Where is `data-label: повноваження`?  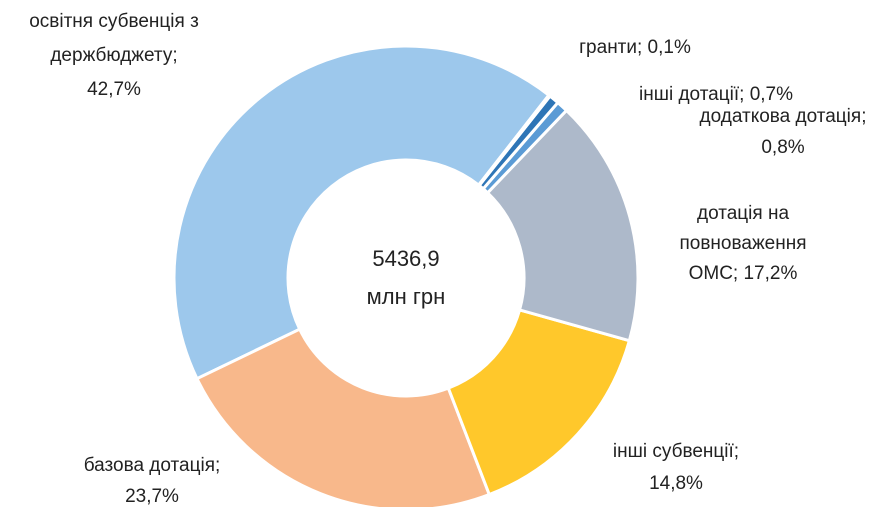 data-label: повноваження is located at coordinates (742, 243).